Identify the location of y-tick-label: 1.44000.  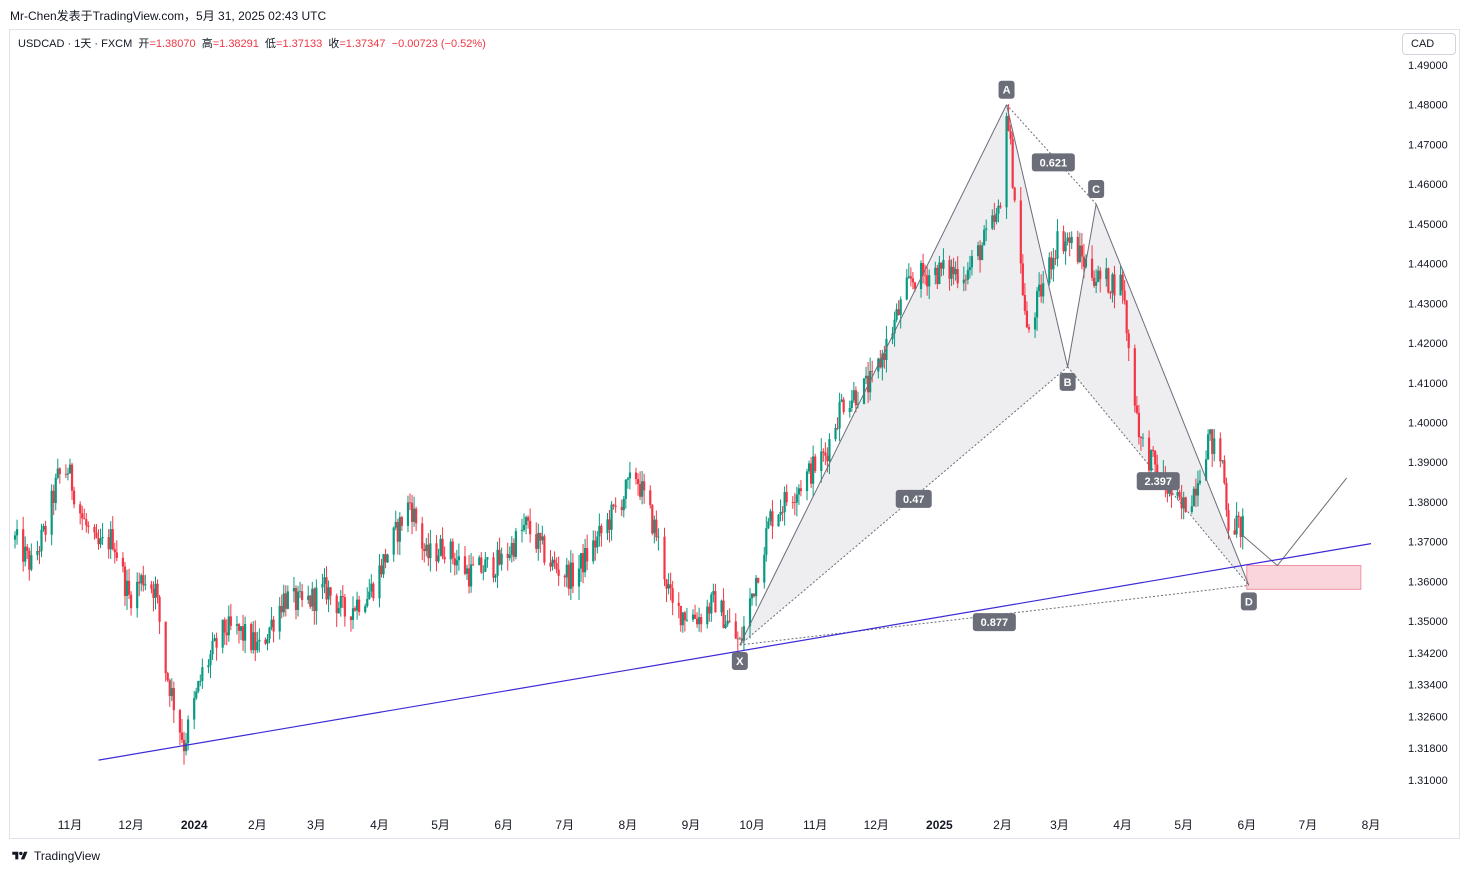
(1428, 265).